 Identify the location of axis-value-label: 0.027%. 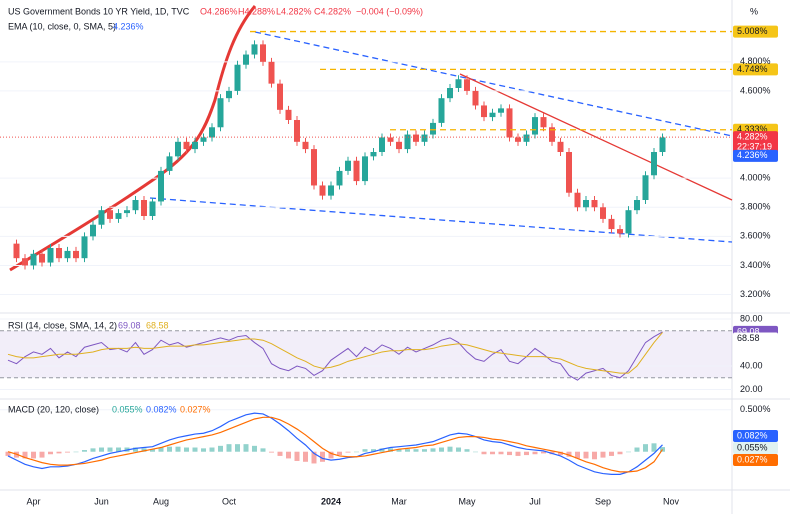
(752, 459).